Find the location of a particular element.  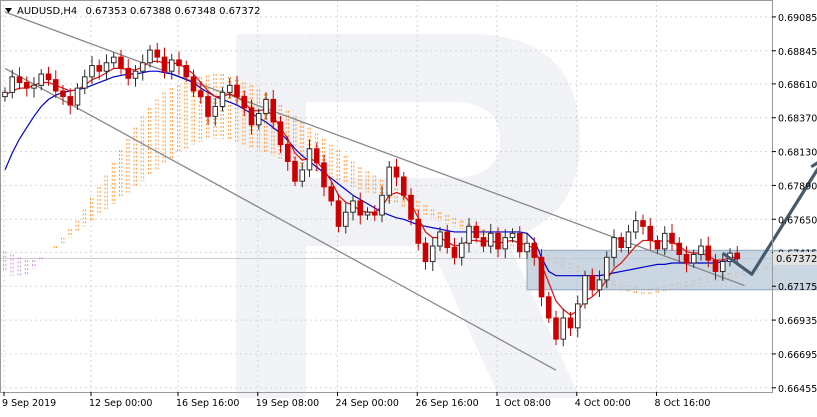

y-tick-label: 0.67890 is located at coordinates (797, 186).